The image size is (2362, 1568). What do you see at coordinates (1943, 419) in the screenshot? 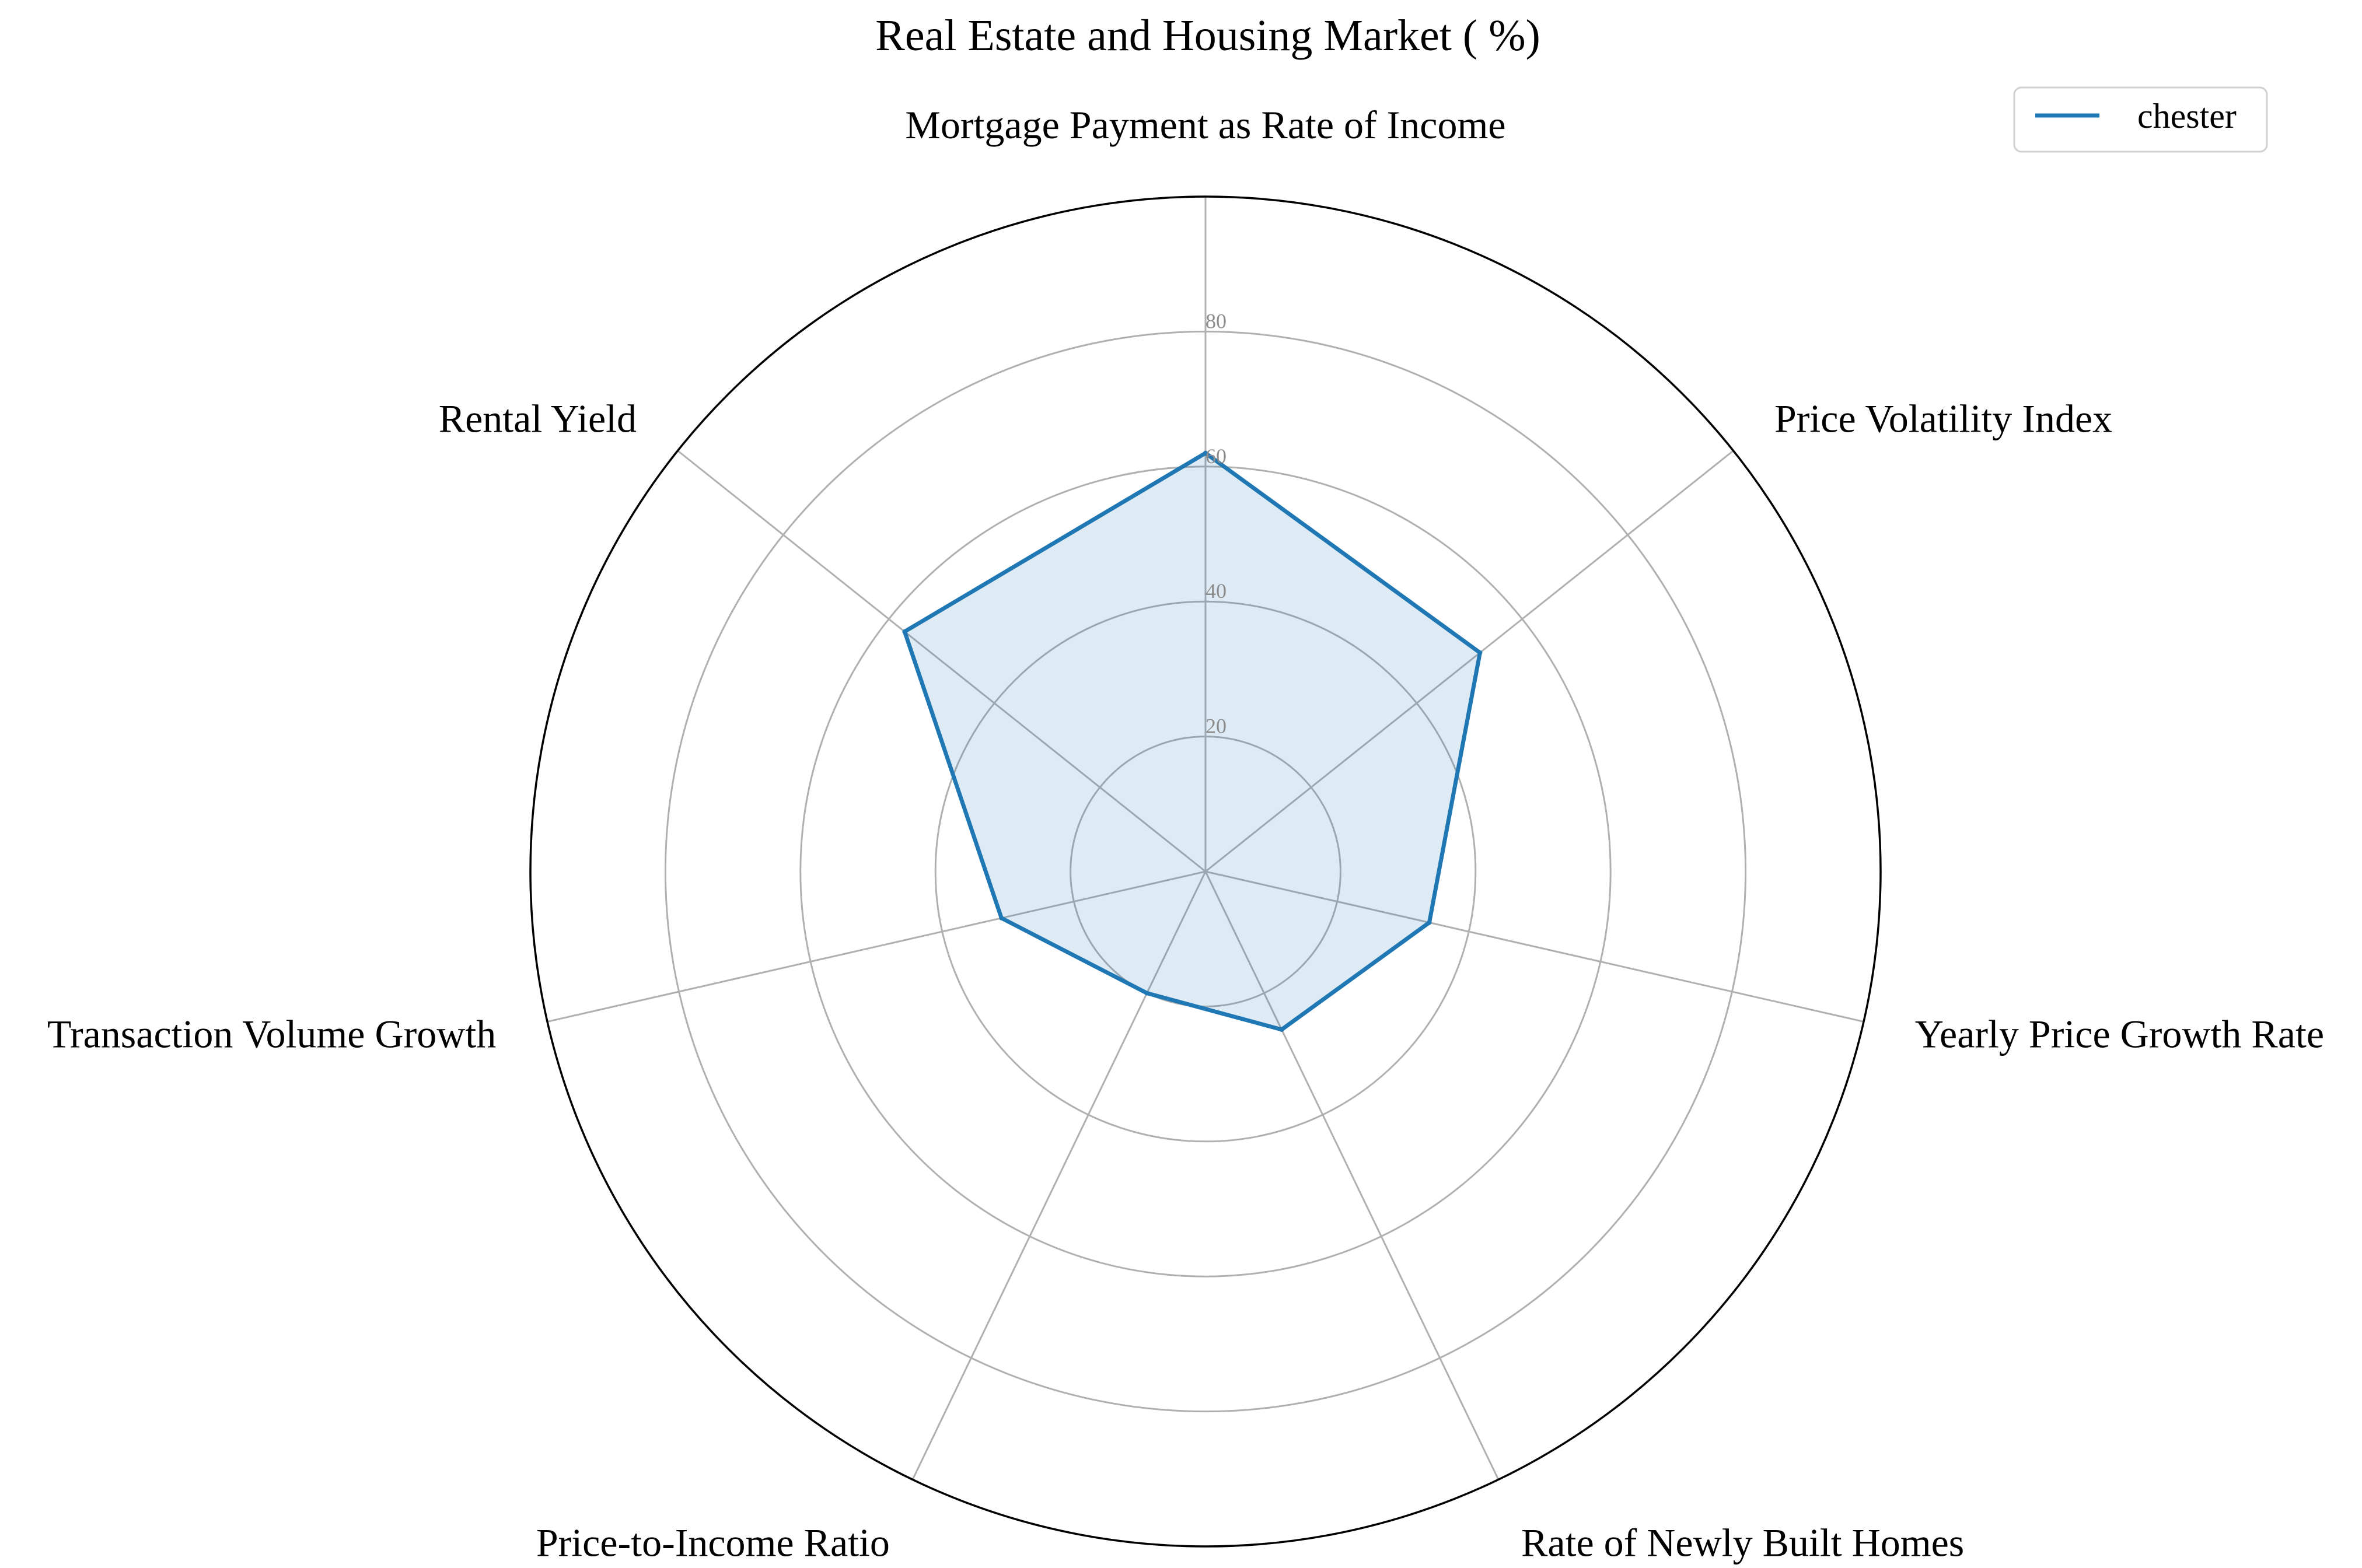
I see `axis-label-1: Price Volatility Index` at bounding box center [1943, 419].